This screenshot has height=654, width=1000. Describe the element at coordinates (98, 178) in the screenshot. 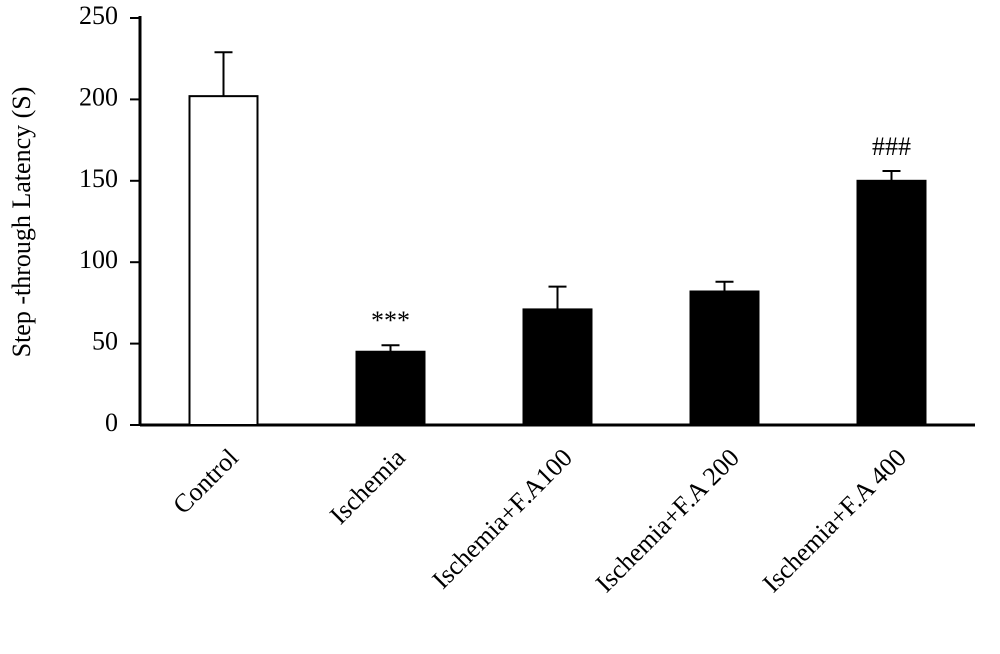

I see `y-tick-label: 150` at that location.